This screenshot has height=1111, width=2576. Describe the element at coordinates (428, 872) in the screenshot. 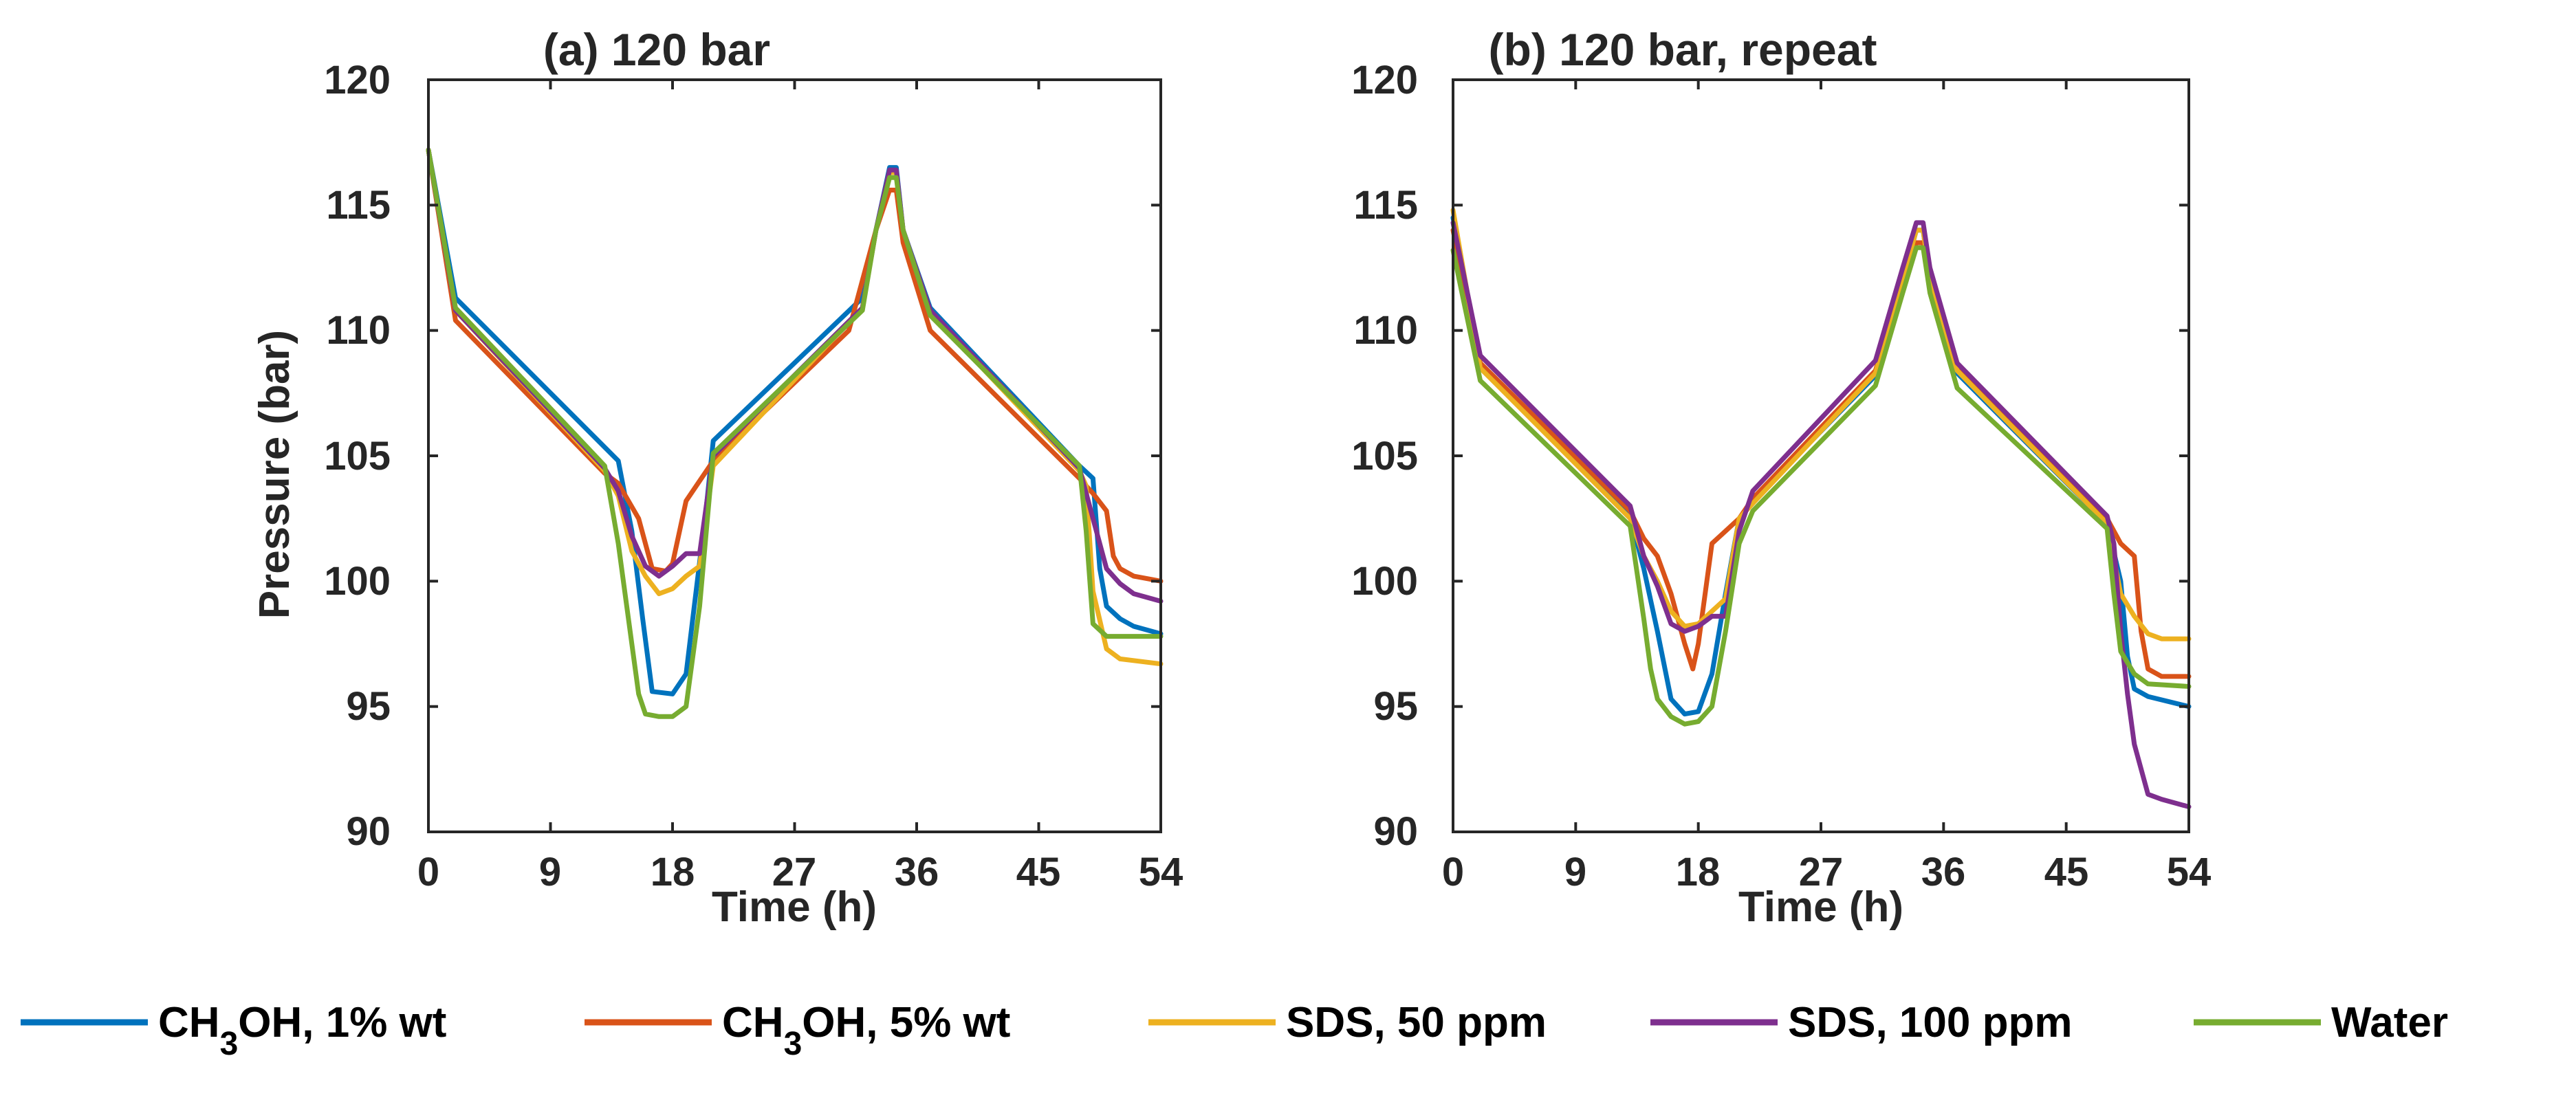

I see `panel-a-xtick-label: 0` at that location.